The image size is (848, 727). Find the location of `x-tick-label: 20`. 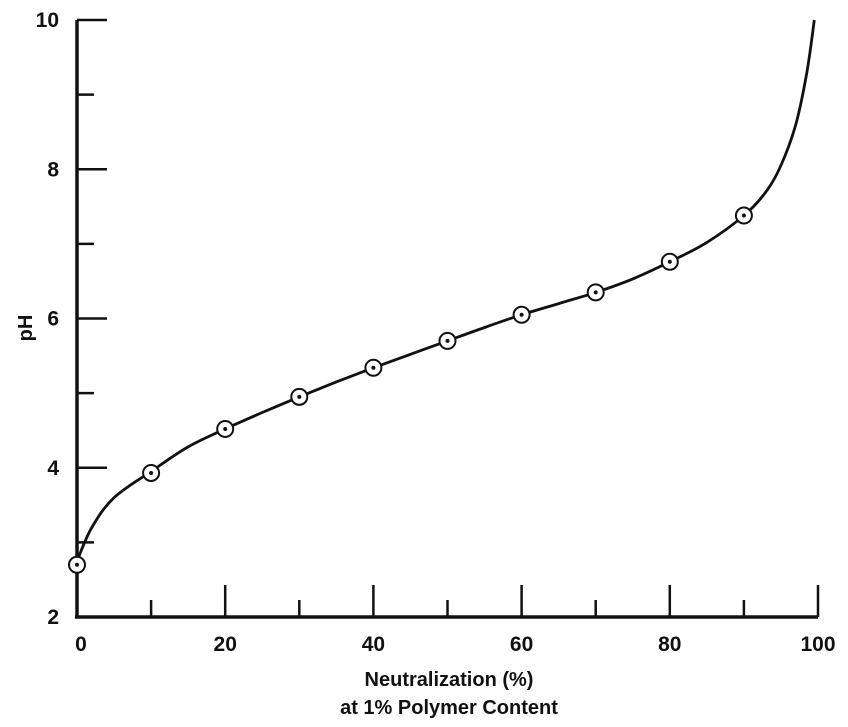

x-tick-label: 20 is located at coordinates (225, 644).